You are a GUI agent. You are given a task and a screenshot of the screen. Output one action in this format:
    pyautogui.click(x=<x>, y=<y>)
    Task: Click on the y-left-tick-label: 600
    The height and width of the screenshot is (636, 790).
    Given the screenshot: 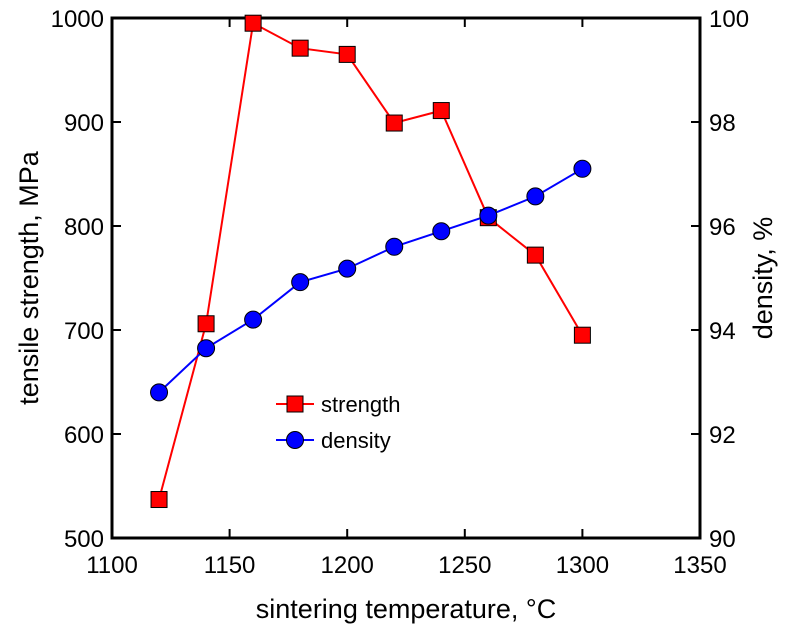 What is the action you would take?
    pyautogui.click(x=84, y=435)
    